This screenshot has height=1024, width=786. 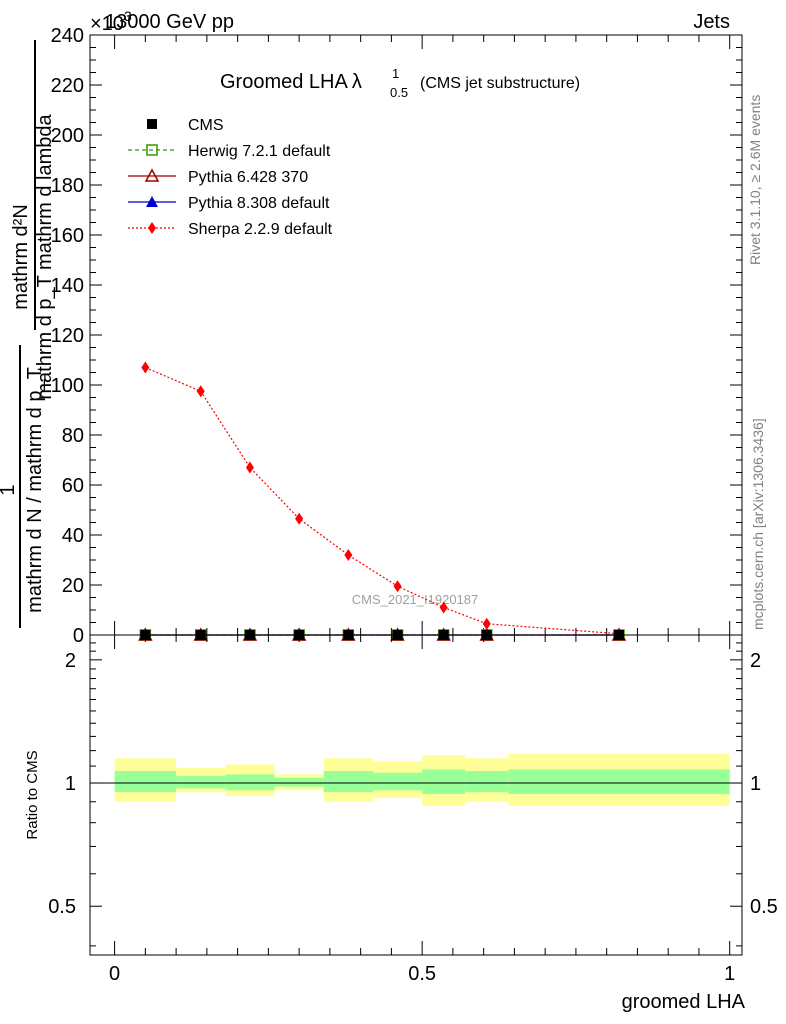 I want to click on ratio-y-tick-label: 0.5, so click(x=62, y=907).